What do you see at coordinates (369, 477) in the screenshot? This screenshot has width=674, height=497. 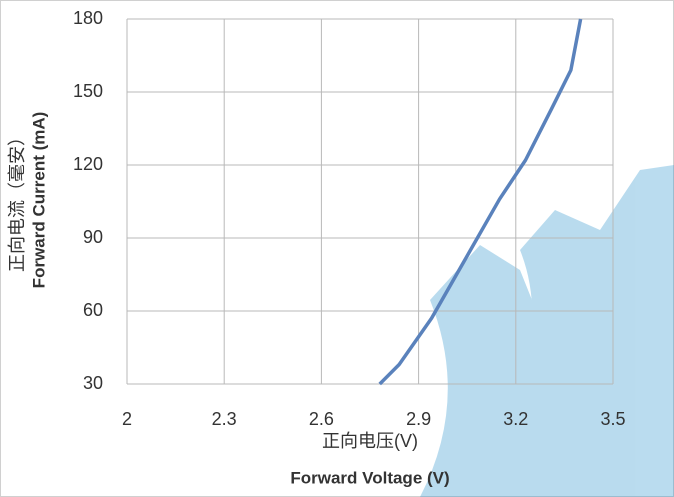 I see `x-axis-label-en: Forward Voltage (V)` at bounding box center [369, 477].